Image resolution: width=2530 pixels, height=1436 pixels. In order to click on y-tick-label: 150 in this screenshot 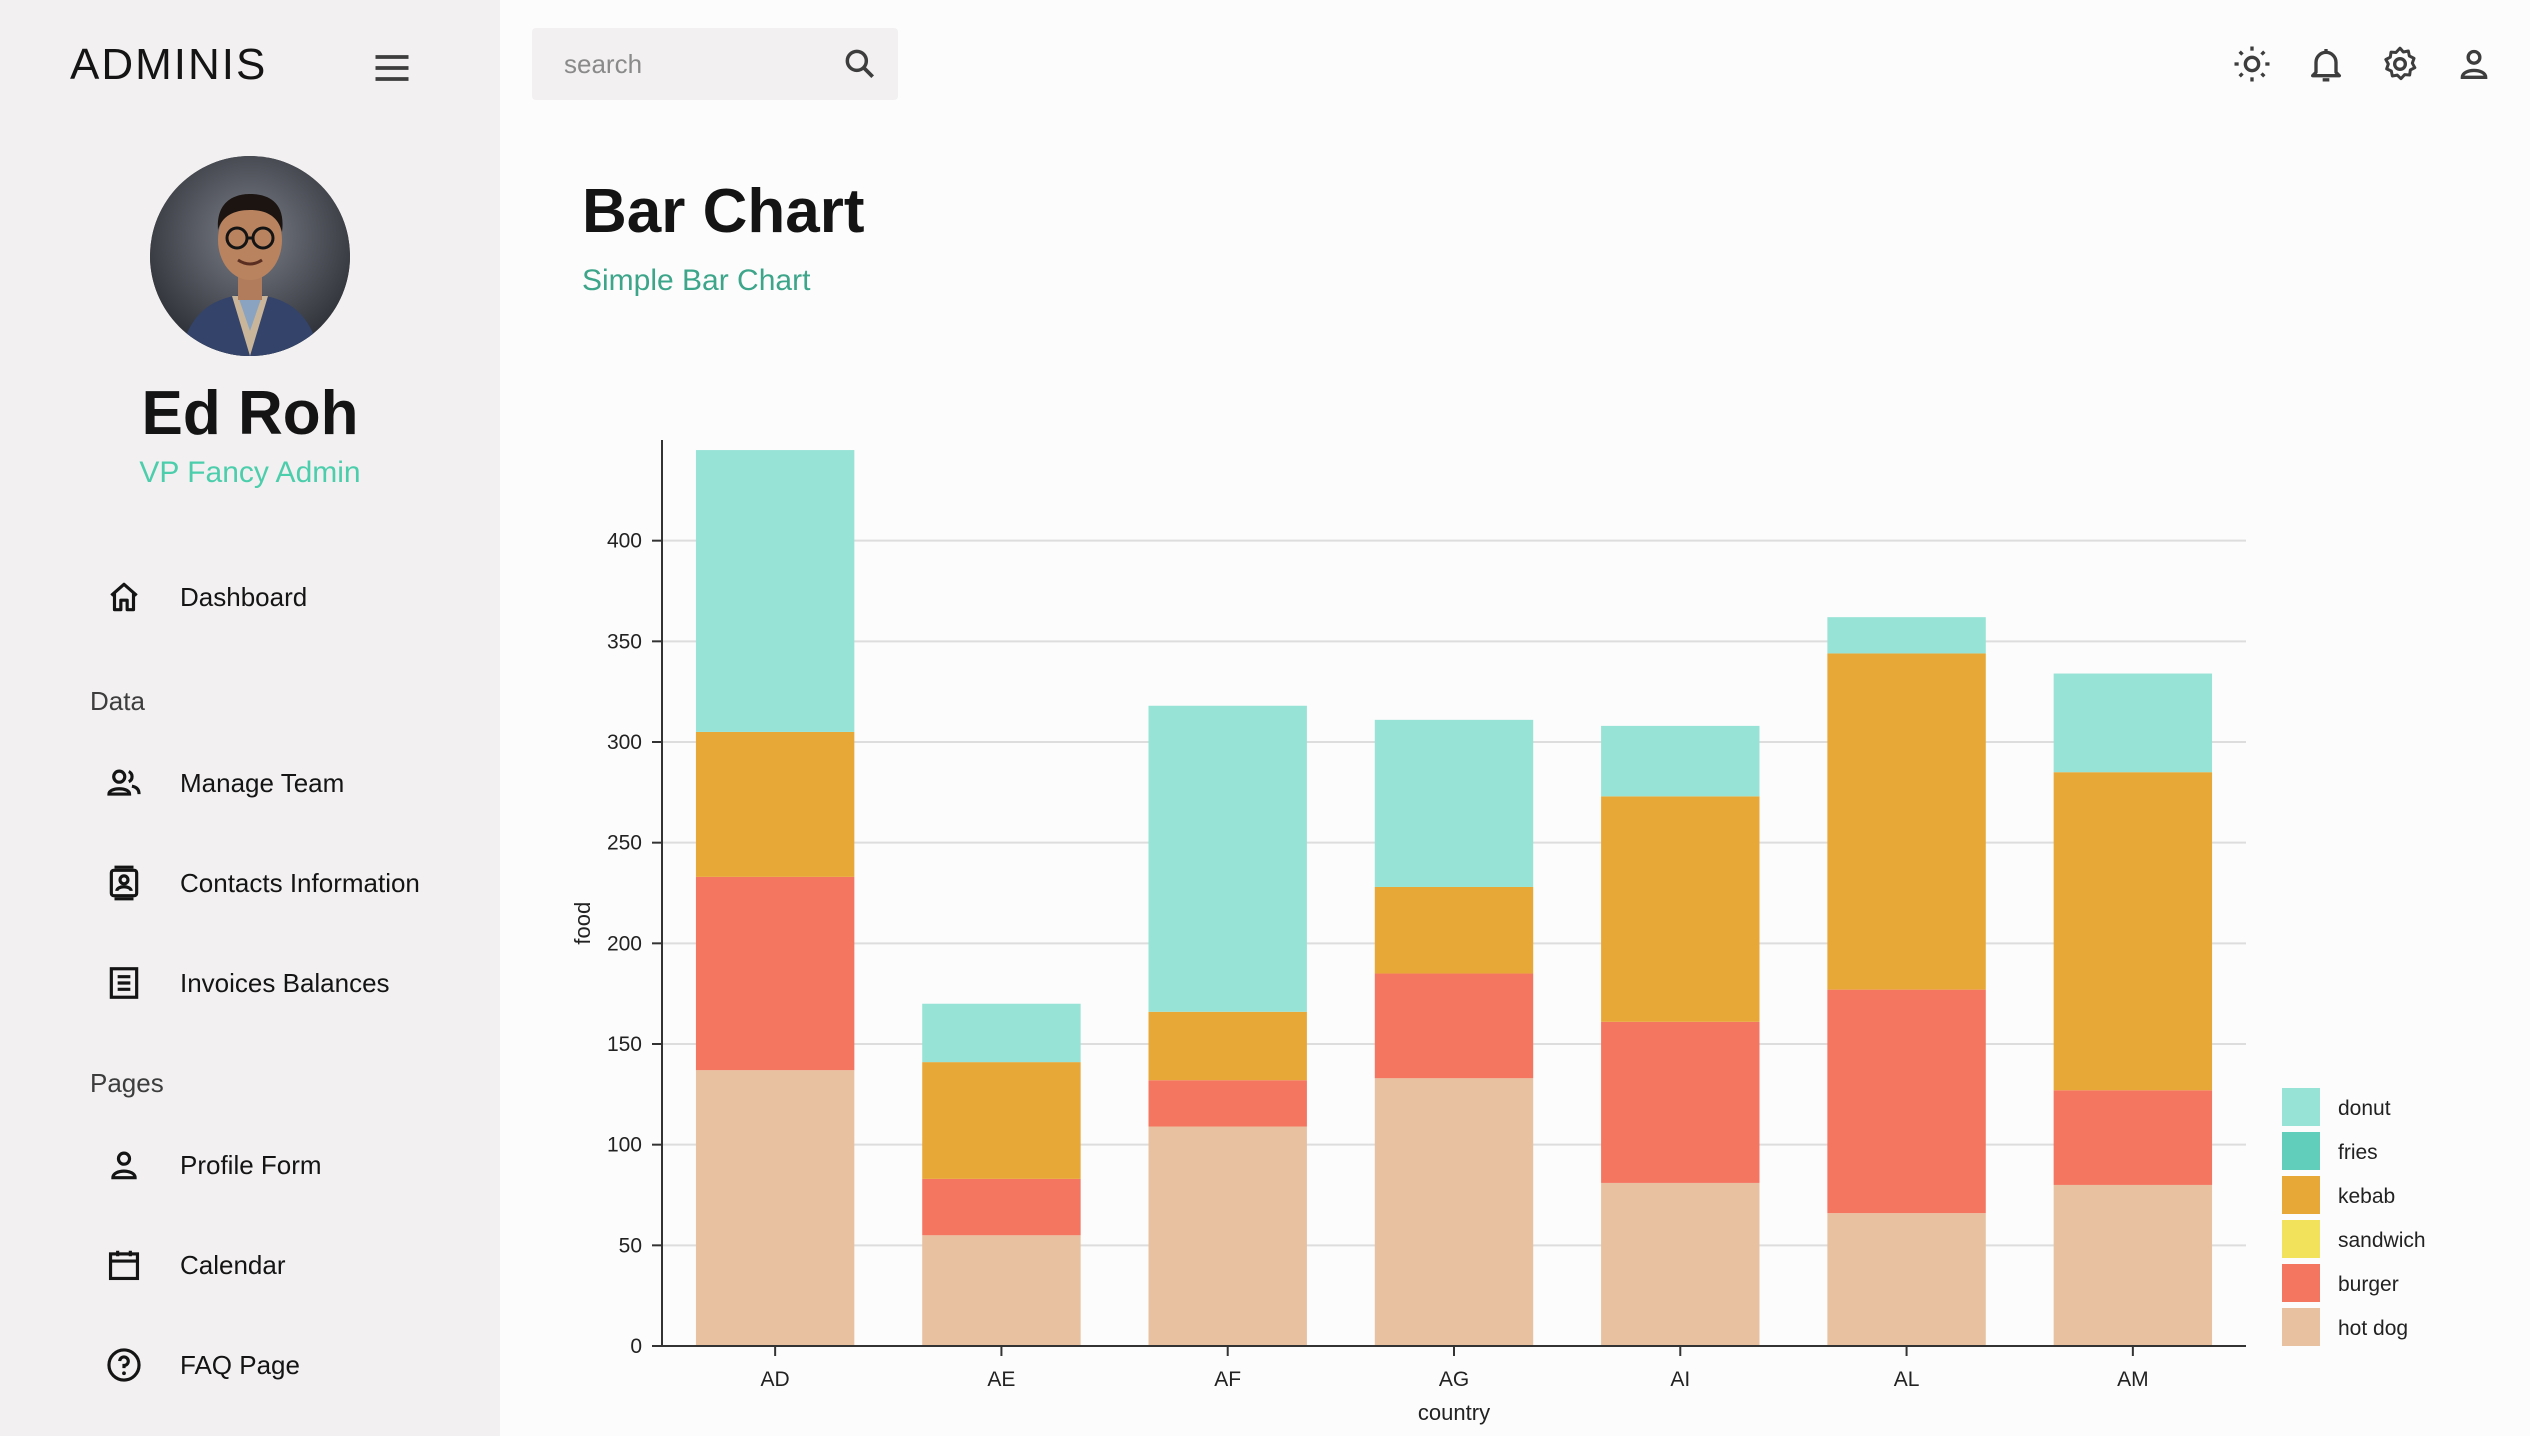, I will do `click(624, 1044)`.